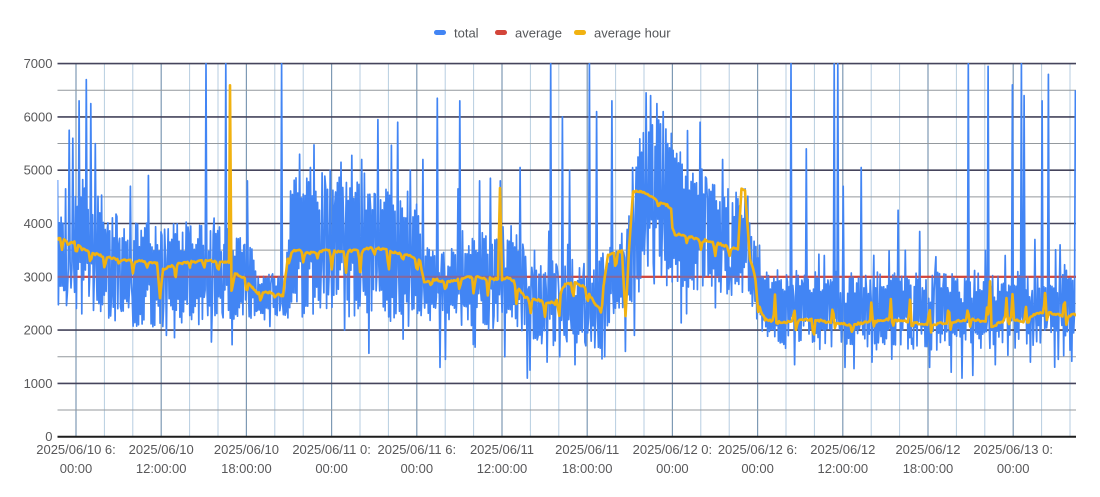  I want to click on svg-text: total, so click(466, 33).